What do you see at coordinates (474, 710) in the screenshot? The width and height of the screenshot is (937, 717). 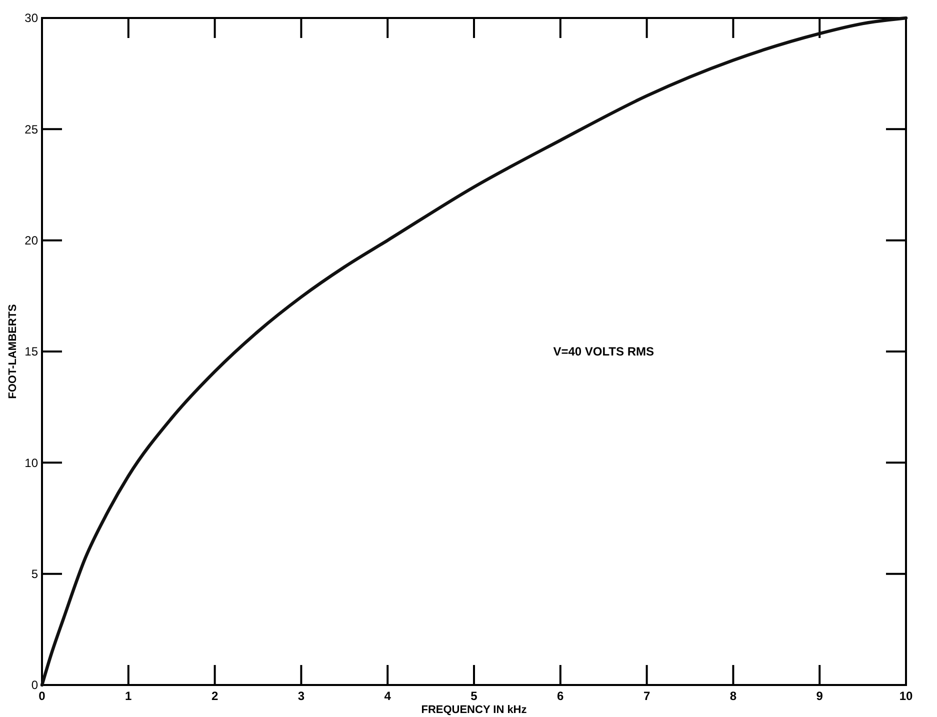 I see `x-axis-title: FREQUENCY IN kHz` at bounding box center [474, 710].